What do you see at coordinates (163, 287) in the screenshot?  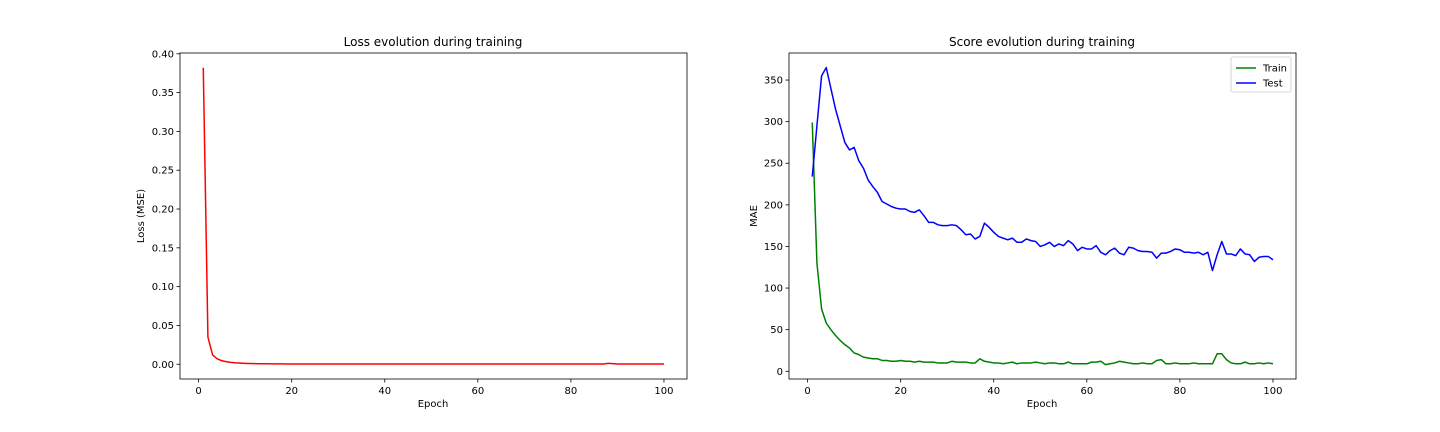 I see `loss-chart-y-tick-label: 0.10` at bounding box center [163, 287].